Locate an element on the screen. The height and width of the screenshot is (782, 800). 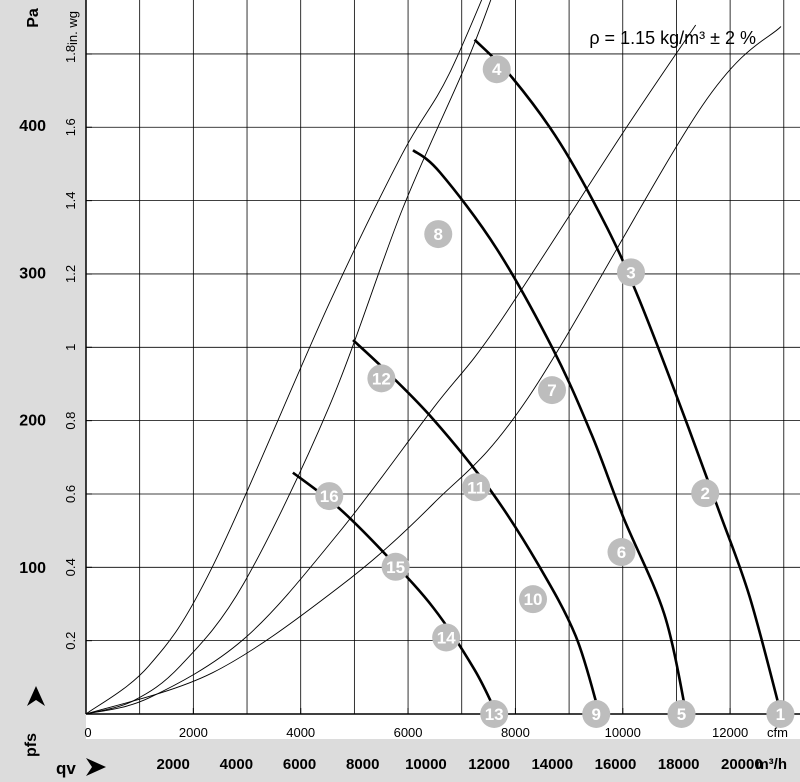
x-tick-label-m3h: 18000 is located at coordinates (679, 764).